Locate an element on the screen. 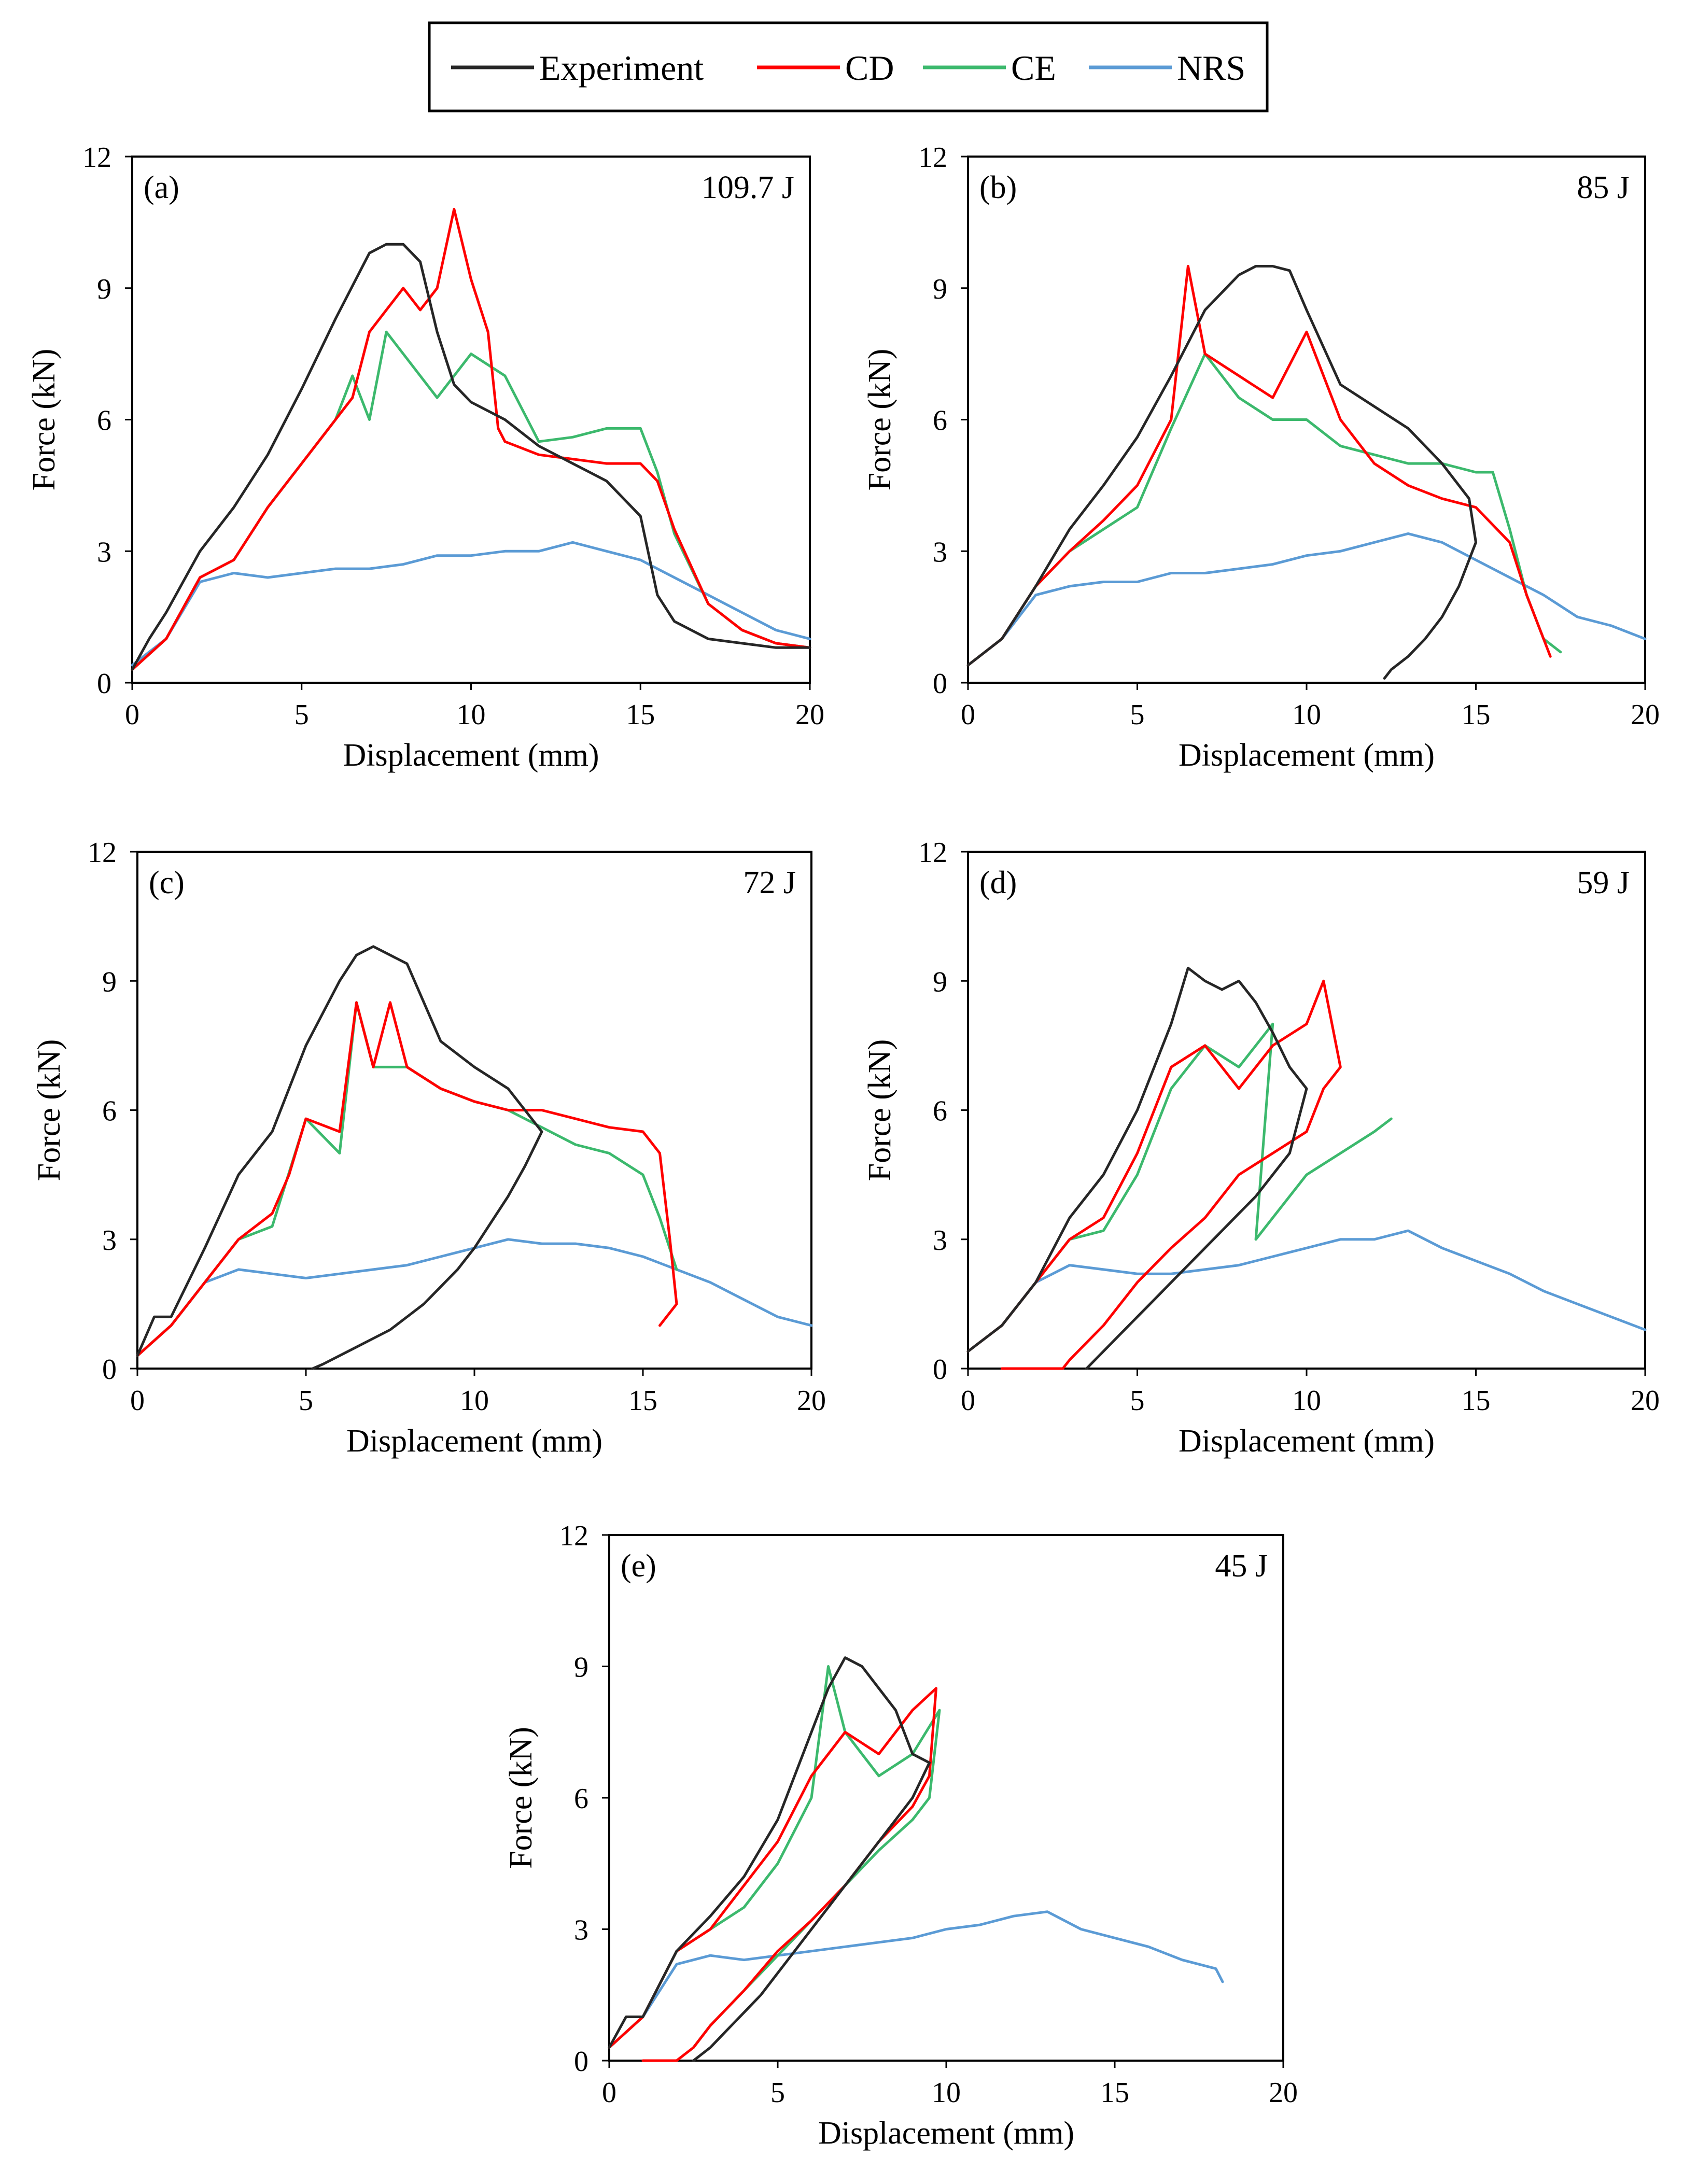 Image resolution: width=1697 pixels, height=2184 pixels. legend-label-ce: CE is located at coordinates (1033, 68).